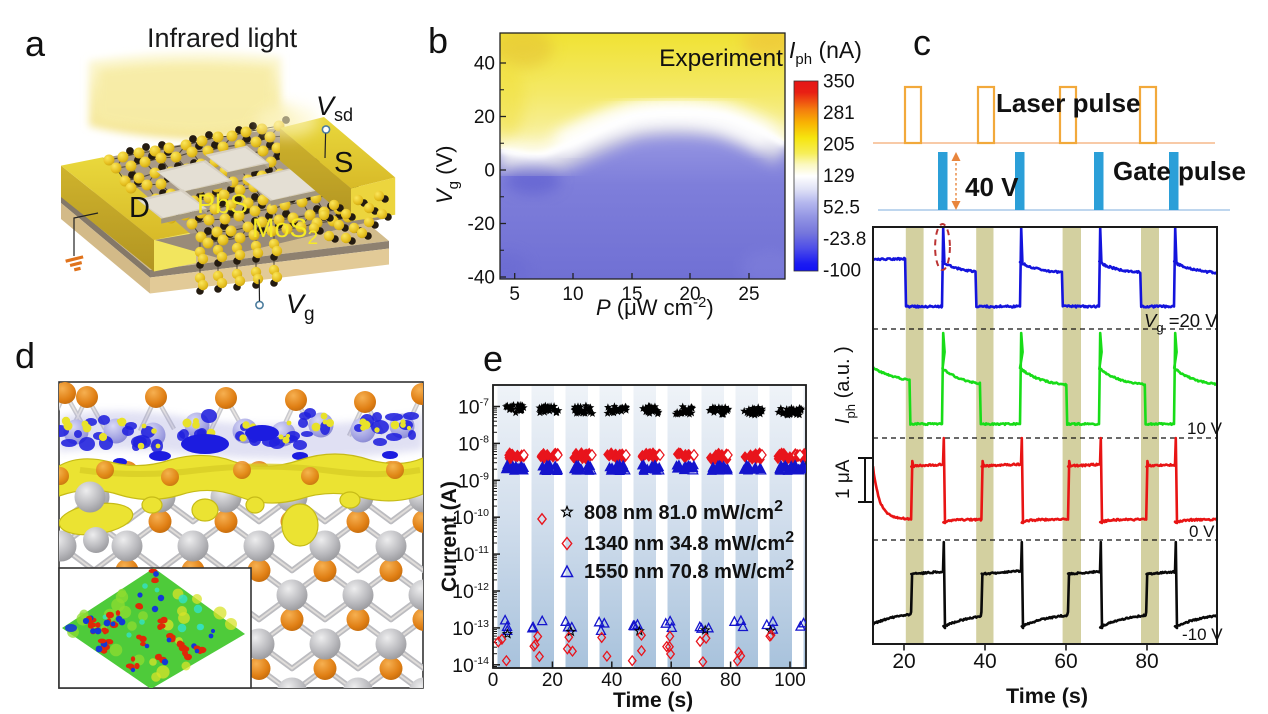 The image size is (1268, 714). Describe the element at coordinates (343, 163) in the screenshot. I see `svg-text: S` at that location.